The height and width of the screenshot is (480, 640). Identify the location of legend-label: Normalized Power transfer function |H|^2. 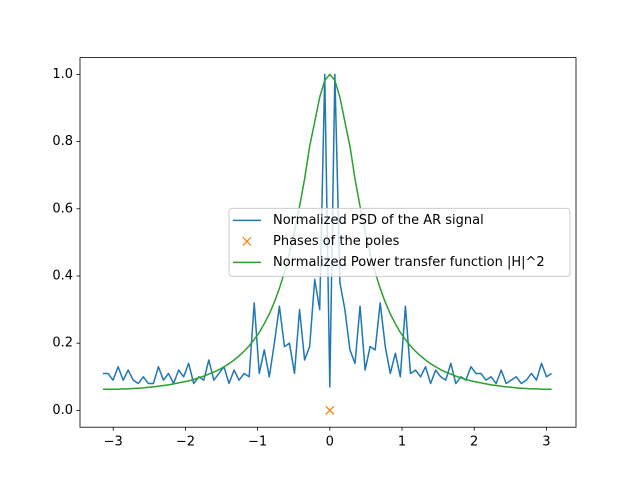
(409, 262).